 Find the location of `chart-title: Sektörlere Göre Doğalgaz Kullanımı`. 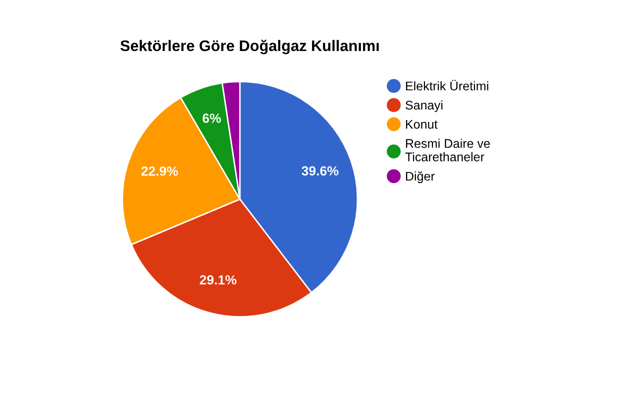

chart-title: Sektörlere Göre Doğalgaz Kullanımı is located at coordinates (249, 47).